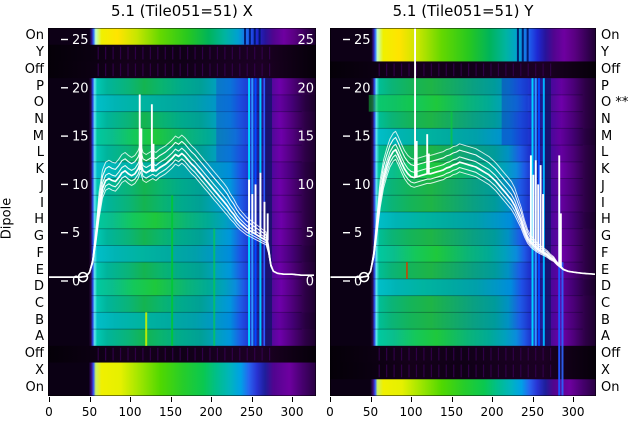  Describe the element at coordinates (80, 88) in the screenshot. I see `inner-ytick-label: 20` at that location.